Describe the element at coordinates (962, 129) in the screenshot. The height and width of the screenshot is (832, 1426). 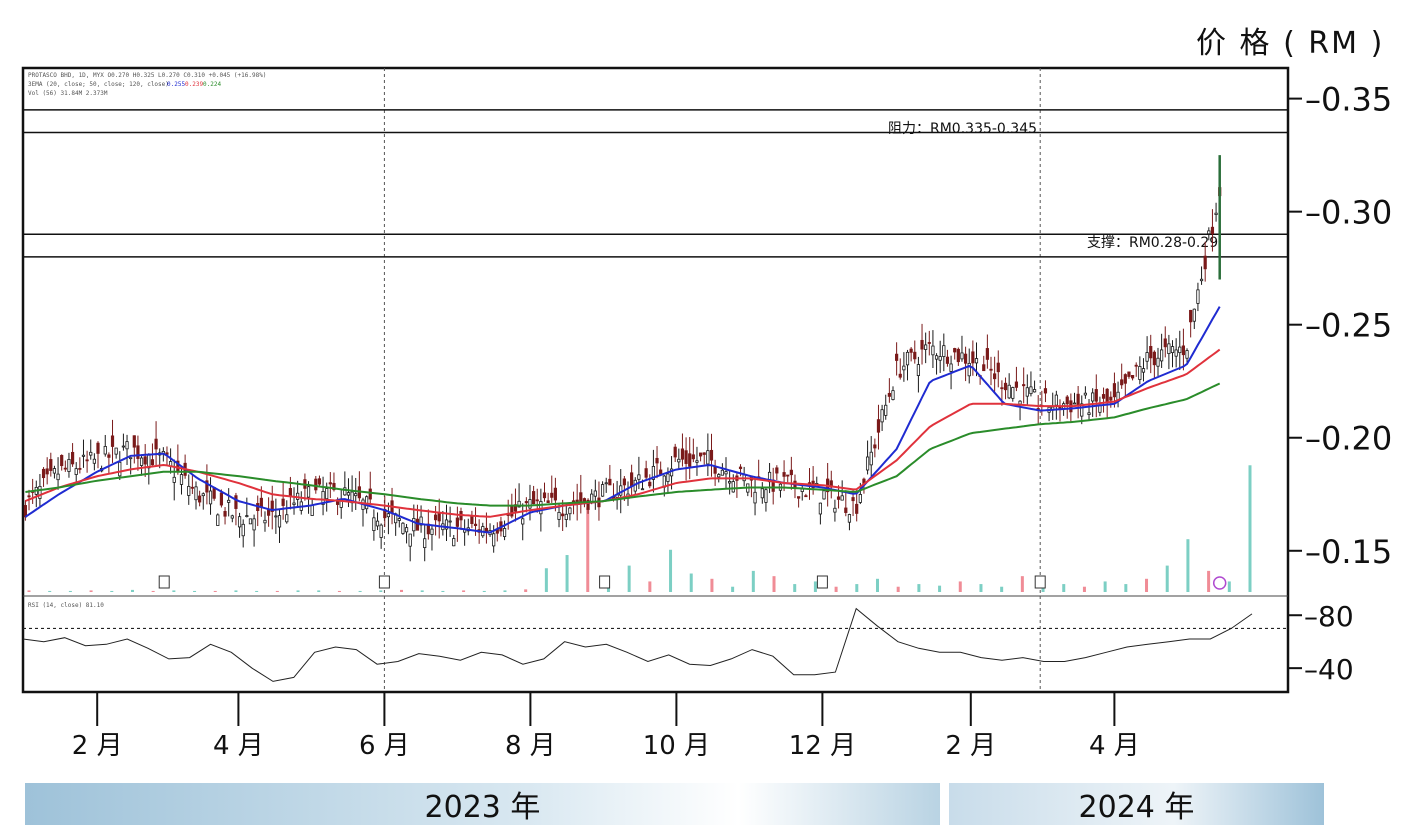
I see `resistance-annotation: 阻力：RM0.335-0.345` at that location.